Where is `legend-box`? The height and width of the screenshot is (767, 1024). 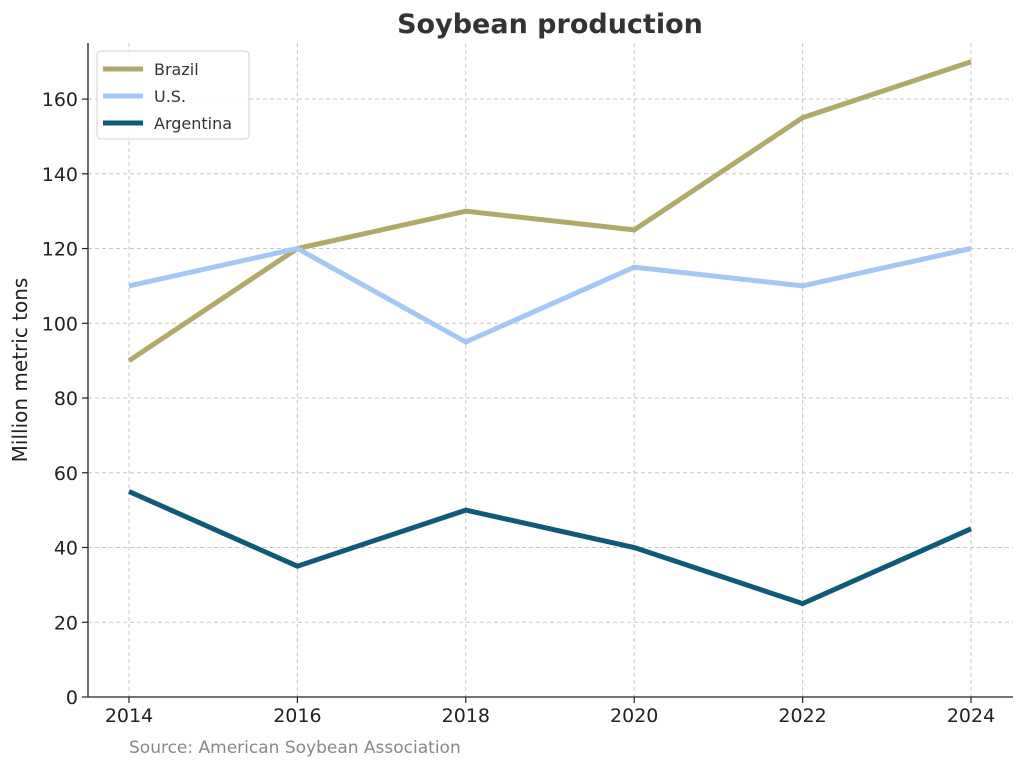 legend-box is located at coordinates (173, 95).